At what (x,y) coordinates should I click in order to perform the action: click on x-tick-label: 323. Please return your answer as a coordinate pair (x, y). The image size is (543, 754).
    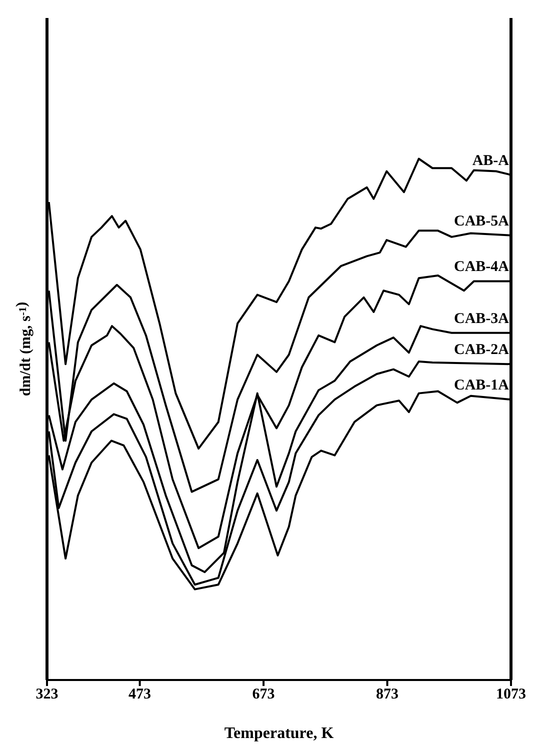
    Looking at the image, I should click on (47, 694).